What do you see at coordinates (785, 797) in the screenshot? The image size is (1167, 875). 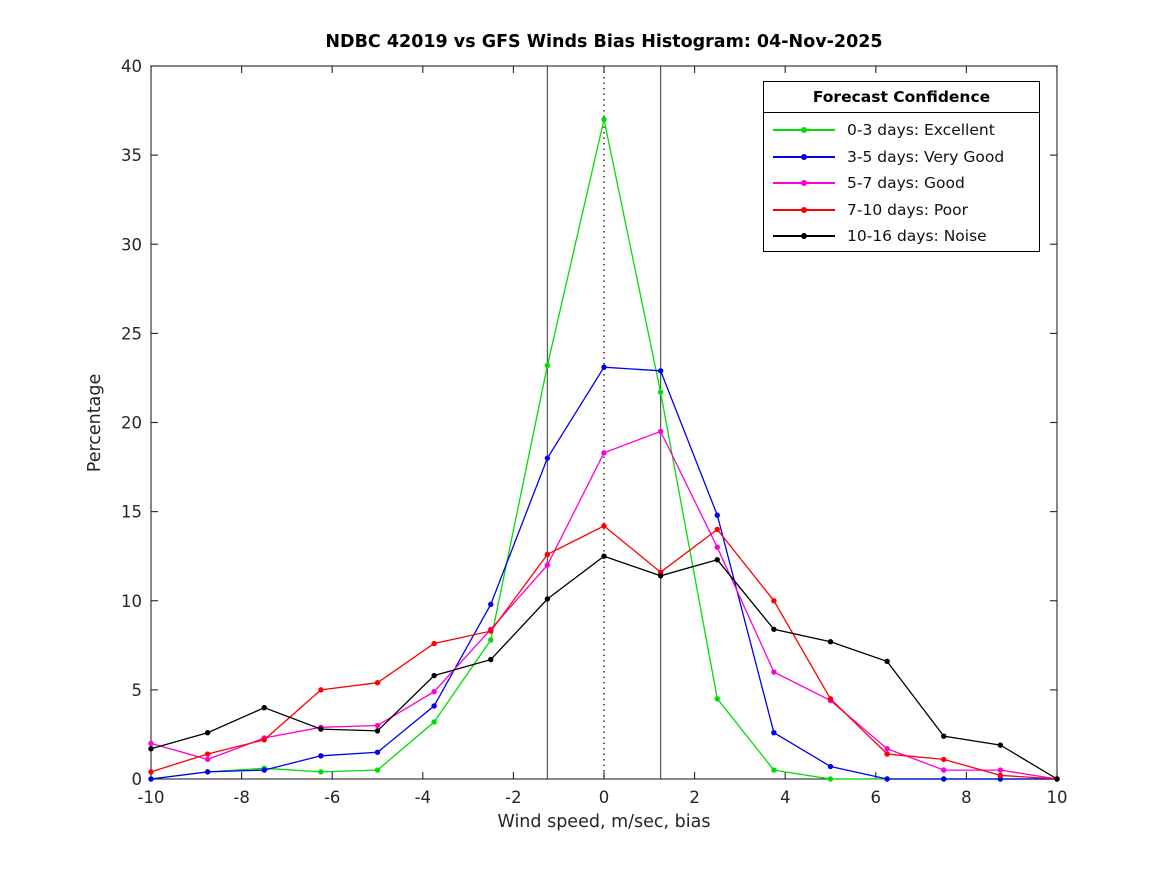 I see `x-tick-label: 4` at bounding box center [785, 797].